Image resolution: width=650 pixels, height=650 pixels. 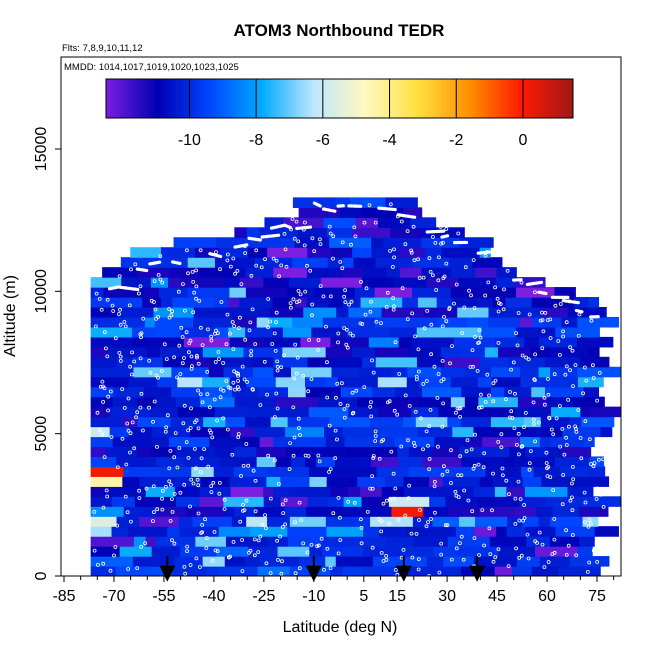 I want to click on y-tick-label: 10000, so click(x=41, y=291).